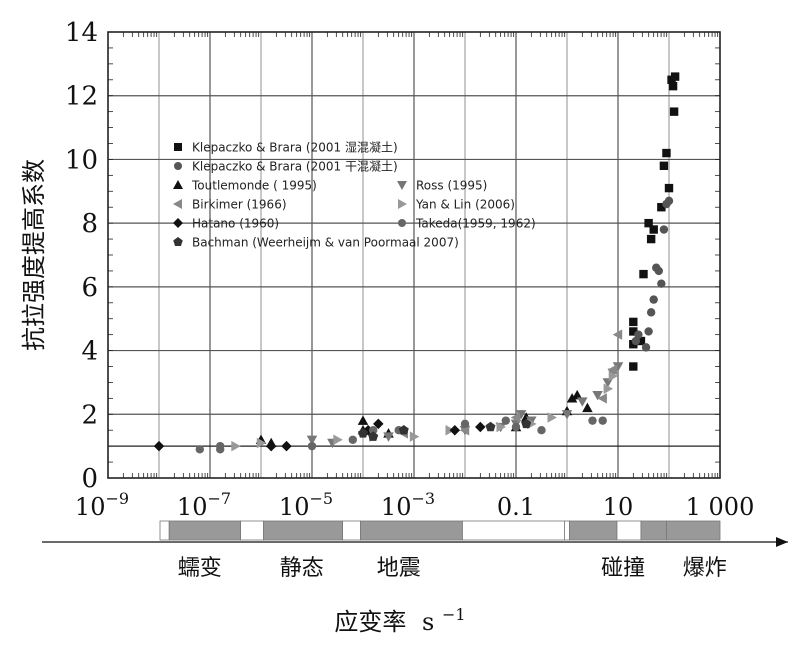 The width and height of the screenshot is (799, 656). I want to click on legend-label: Klepaczko & Brara (2001 干混凝土), so click(295, 166).